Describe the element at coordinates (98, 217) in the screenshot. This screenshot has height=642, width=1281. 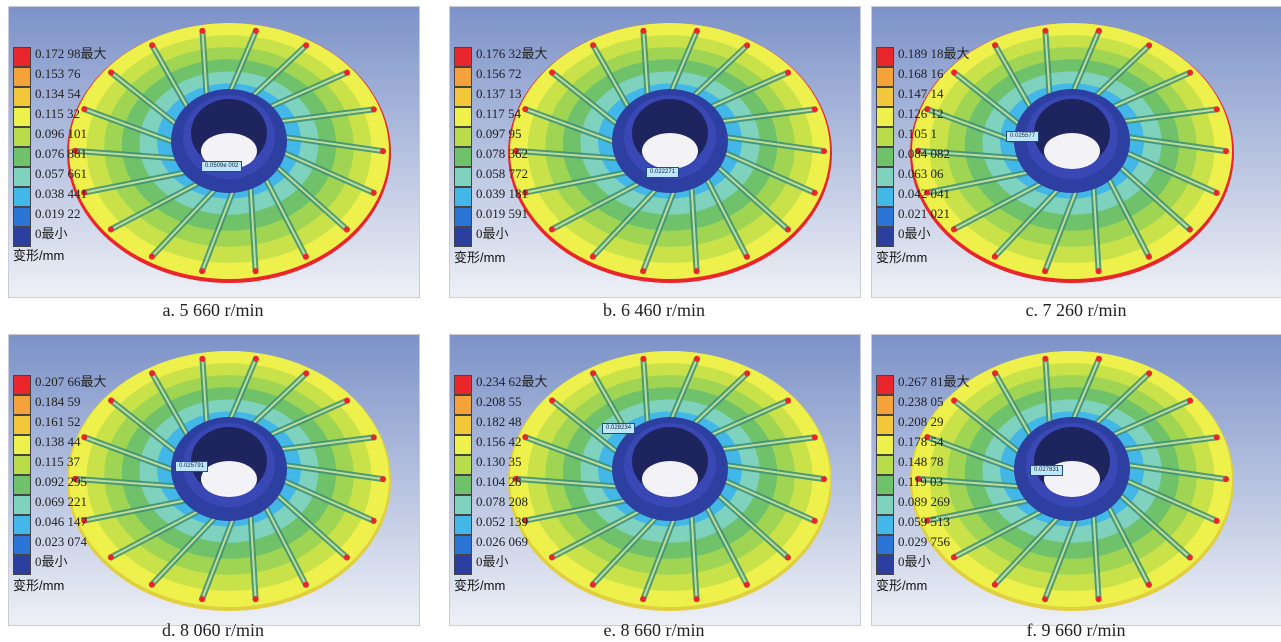
I see `legend-row: 0.019 22` at that location.